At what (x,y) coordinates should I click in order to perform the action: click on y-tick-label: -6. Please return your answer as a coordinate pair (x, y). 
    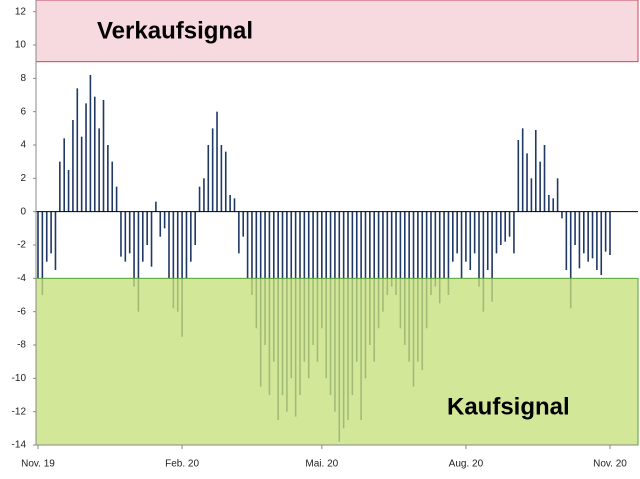
    Looking at the image, I should click on (21, 311).